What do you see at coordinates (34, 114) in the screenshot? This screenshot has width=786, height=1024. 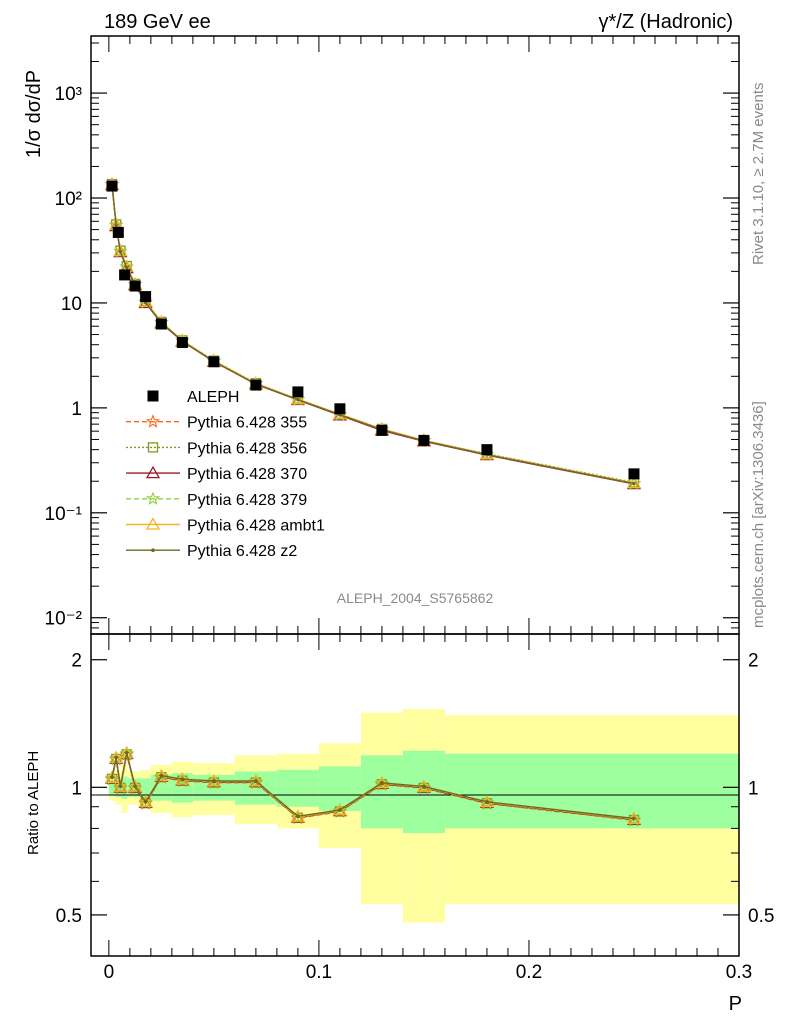 I see `main-ylabel: 1/σ dσ/dP` at bounding box center [34, 114].